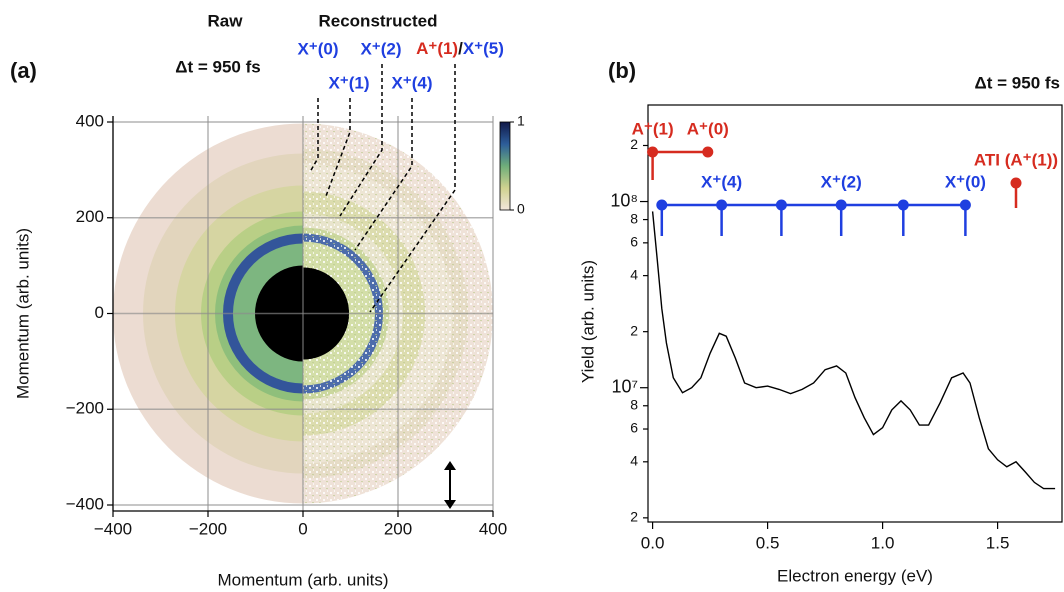 This screenshot has height=592, width=1064. I want to click on x-tick-label: 0, so click(302, 528).